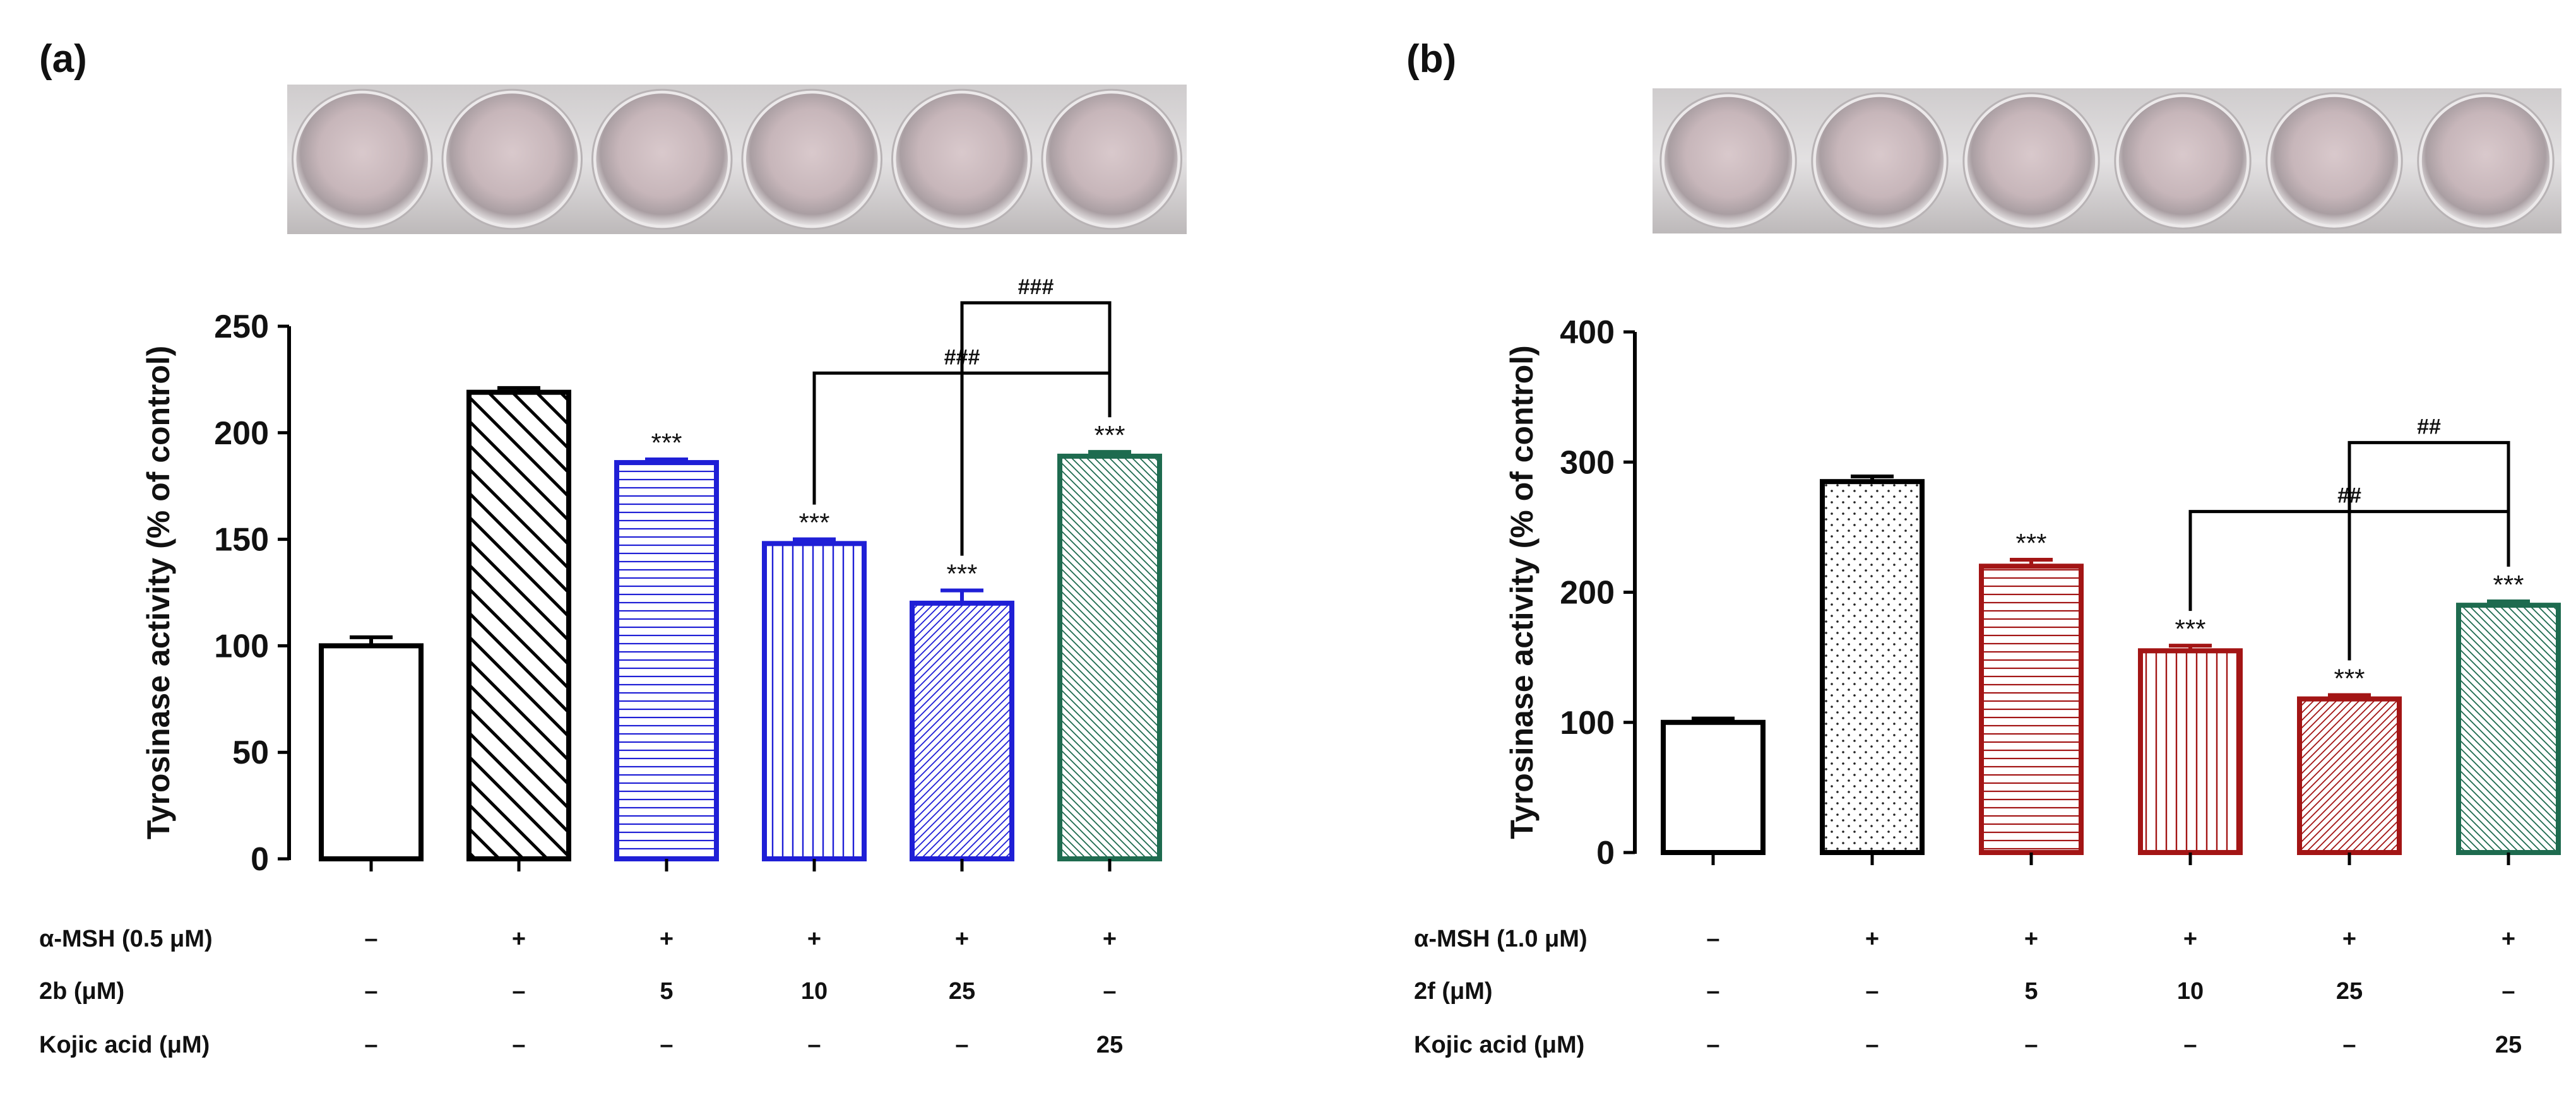  Describe the element at coordinates (1453, 992) in the screenshot. I see `condition-row-label: 2f (μM)` at that location.